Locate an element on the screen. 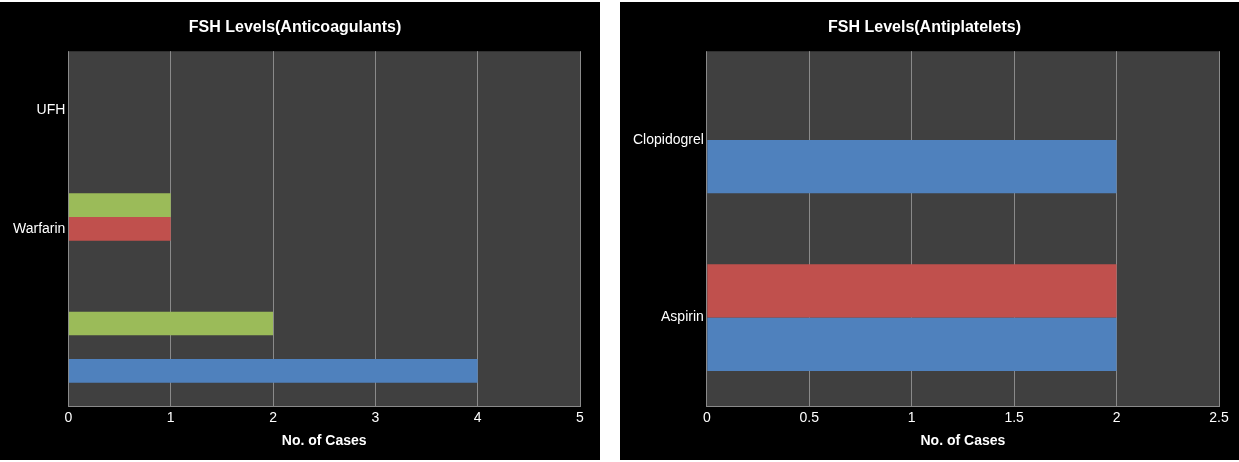 Image resolution: width=1239 pixels, height=462 pixels. y-tick-label: Warfarin is located at coordinates (39, 227).